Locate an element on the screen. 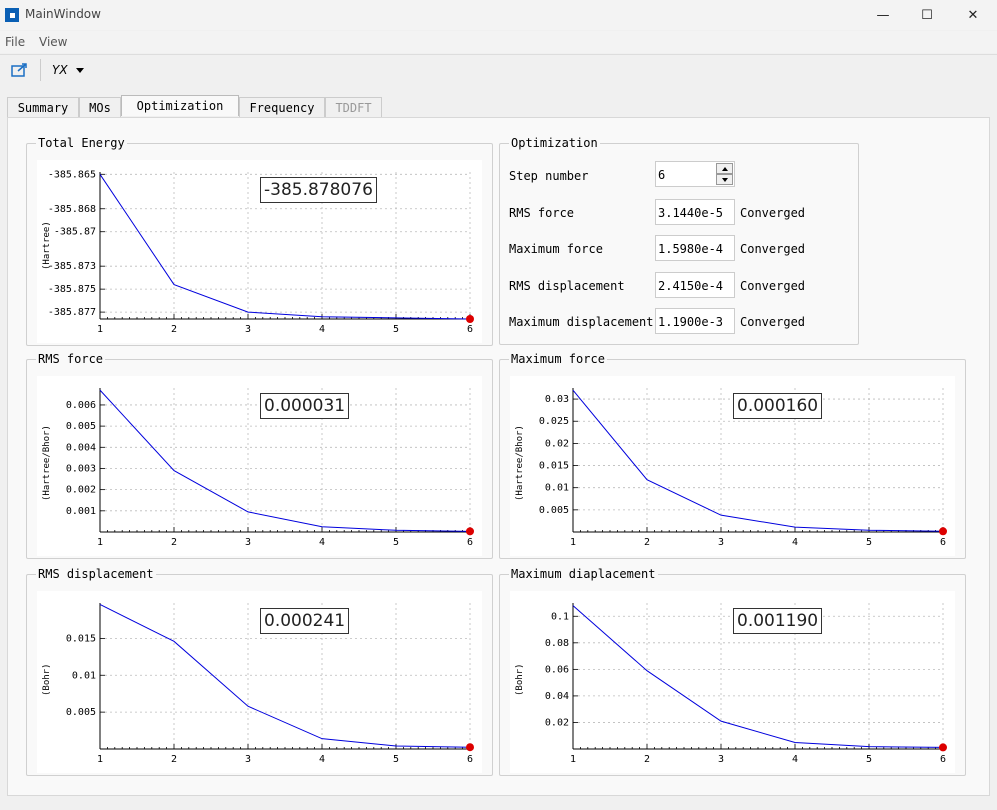  spin-down-icon is located at coordinates (724, 179).